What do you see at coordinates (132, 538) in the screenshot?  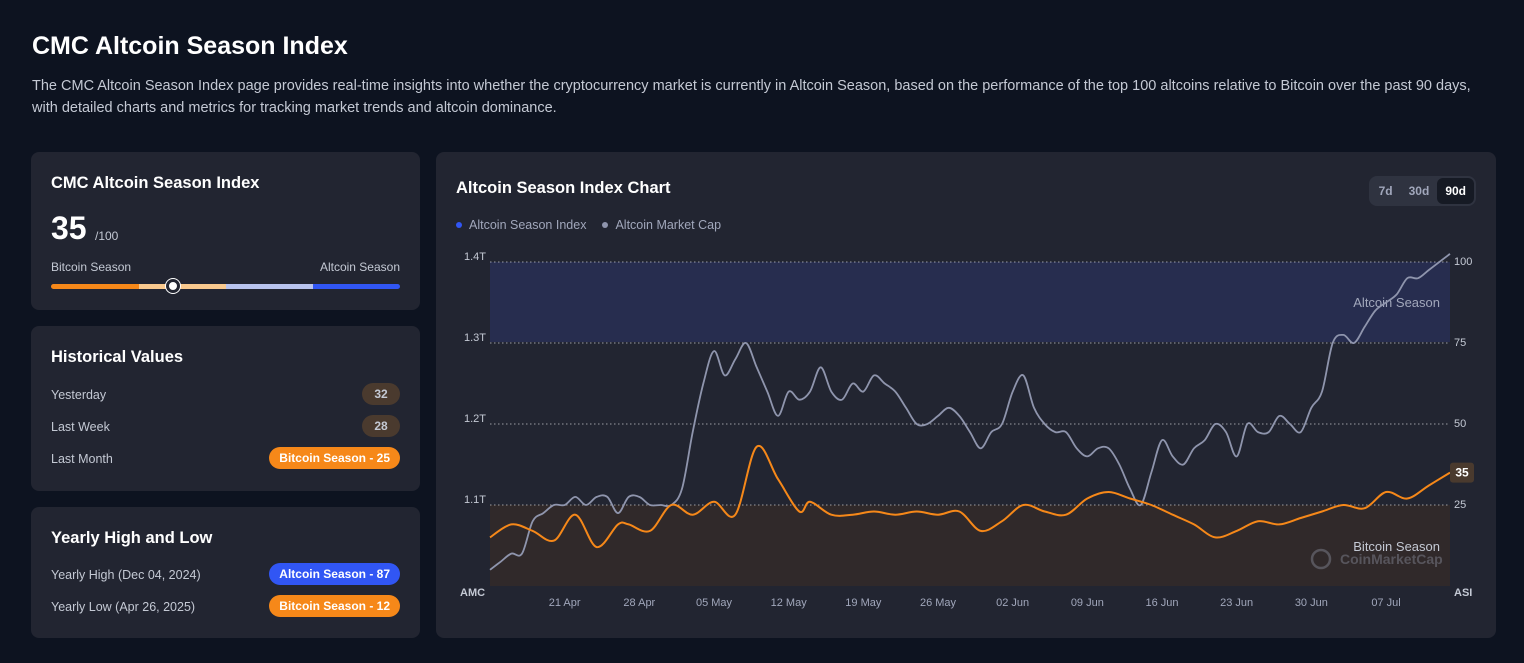 I see `yearly-title: Yearly High and Low` at bounding box center [132, 538].